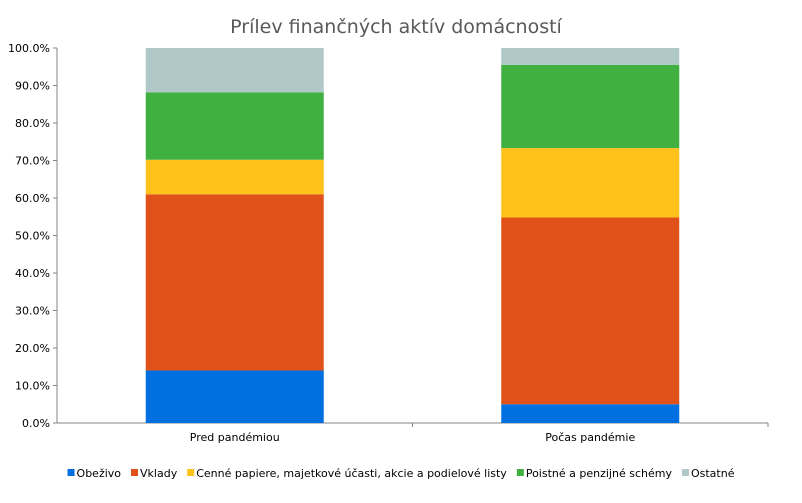  What do you see at coordinates (599, 473) in the screenshot?
I see `legend-label: Poistné a penzijné schémy` at bounding box center [599, 473].